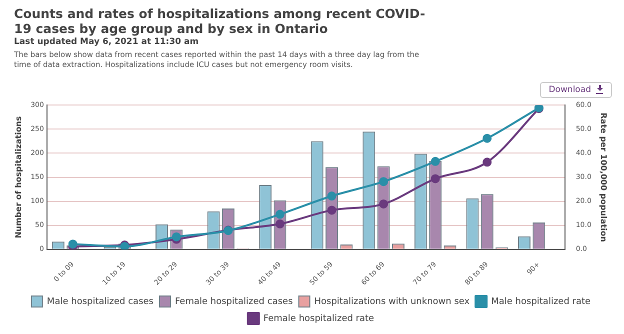  Describe the element at coordinates (18, 177) in the screenshot. I see `y-axis-title: Number of hospitalizations` at that location.